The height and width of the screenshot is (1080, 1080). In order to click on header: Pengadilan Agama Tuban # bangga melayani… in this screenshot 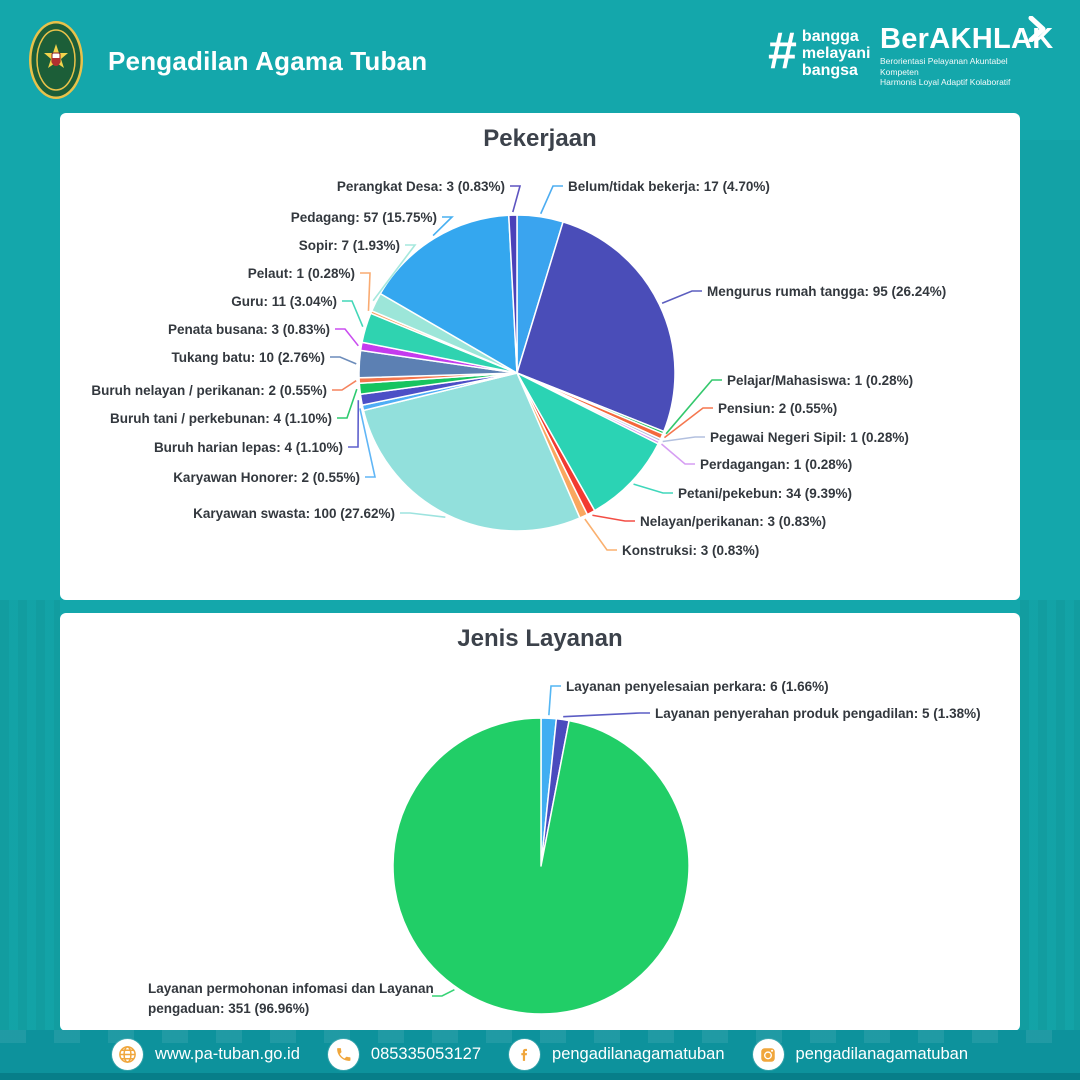, I will do `click(540, 56)`.